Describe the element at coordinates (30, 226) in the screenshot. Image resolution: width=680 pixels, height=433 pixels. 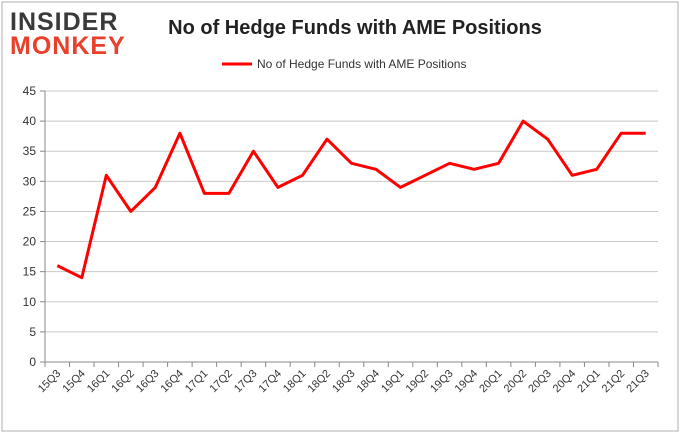
I see `y-tick-labels: 0 5 10 15 20 25 30 35 40 45` at that location.